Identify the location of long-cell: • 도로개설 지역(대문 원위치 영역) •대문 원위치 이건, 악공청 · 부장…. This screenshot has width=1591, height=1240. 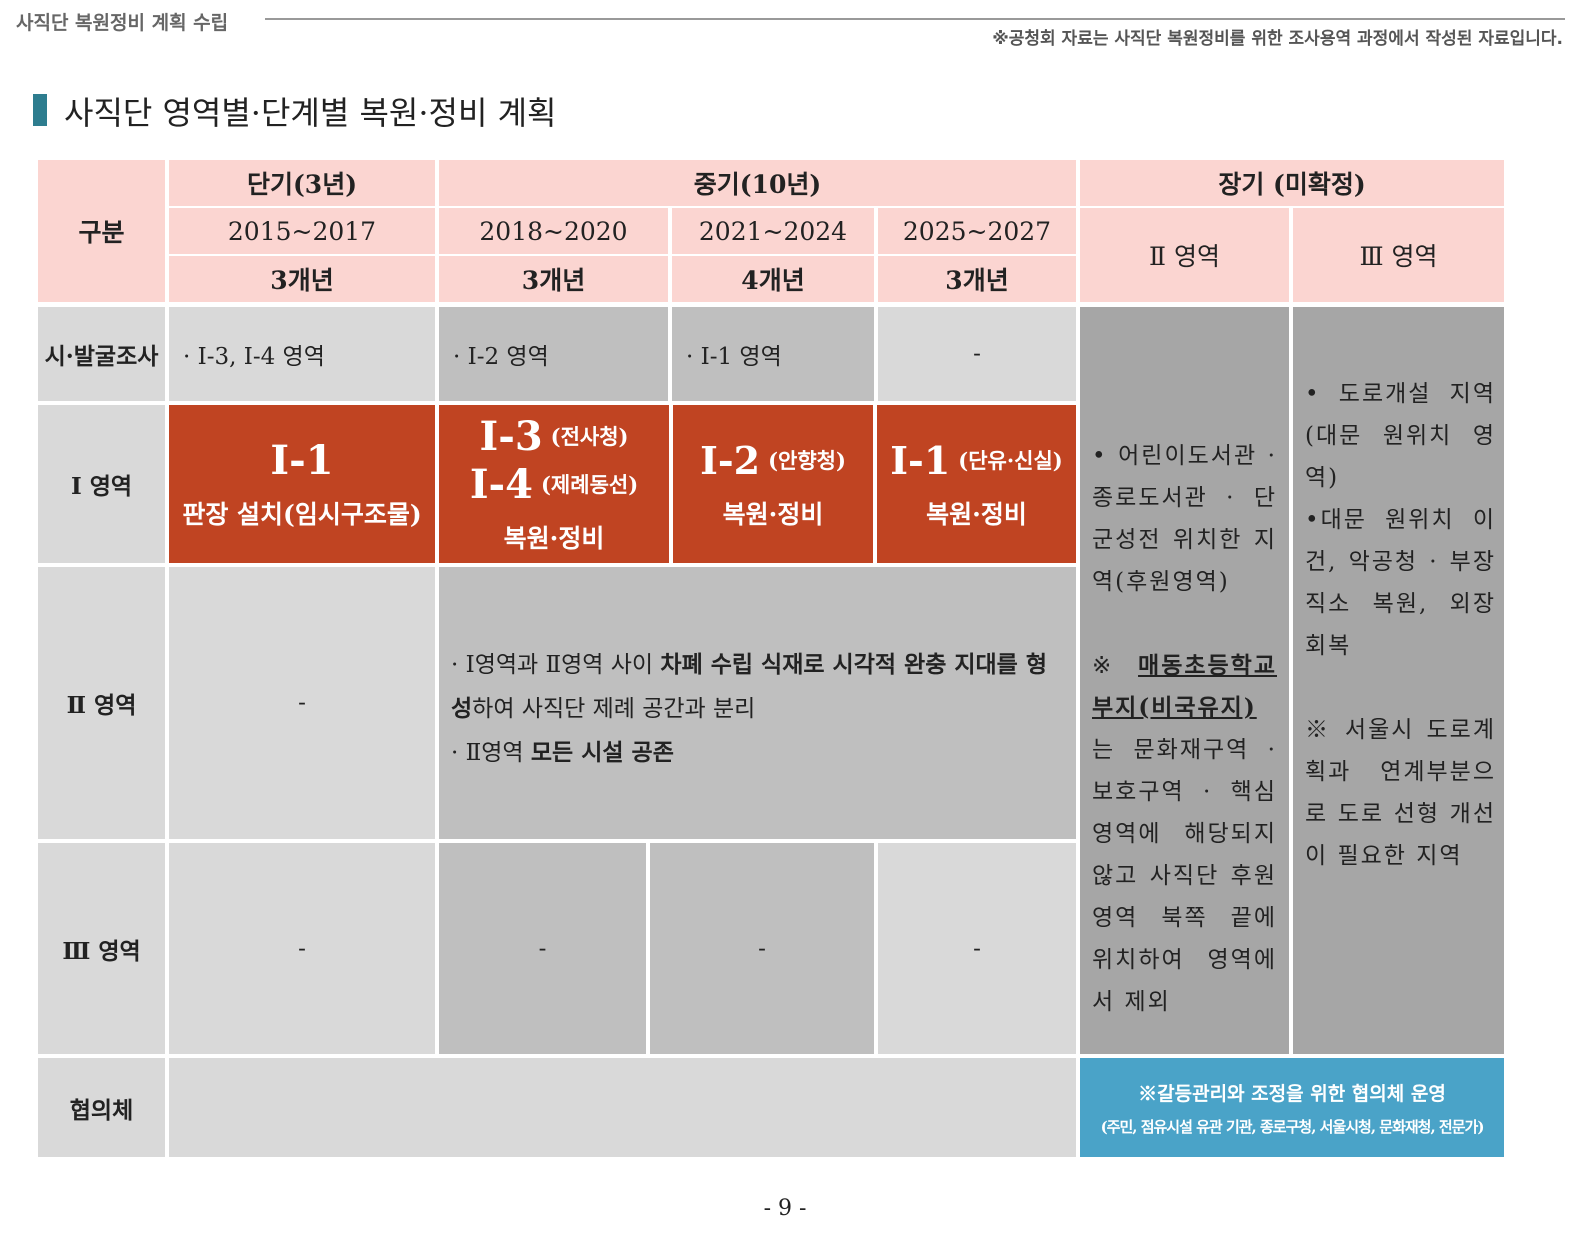
(1398, 680).